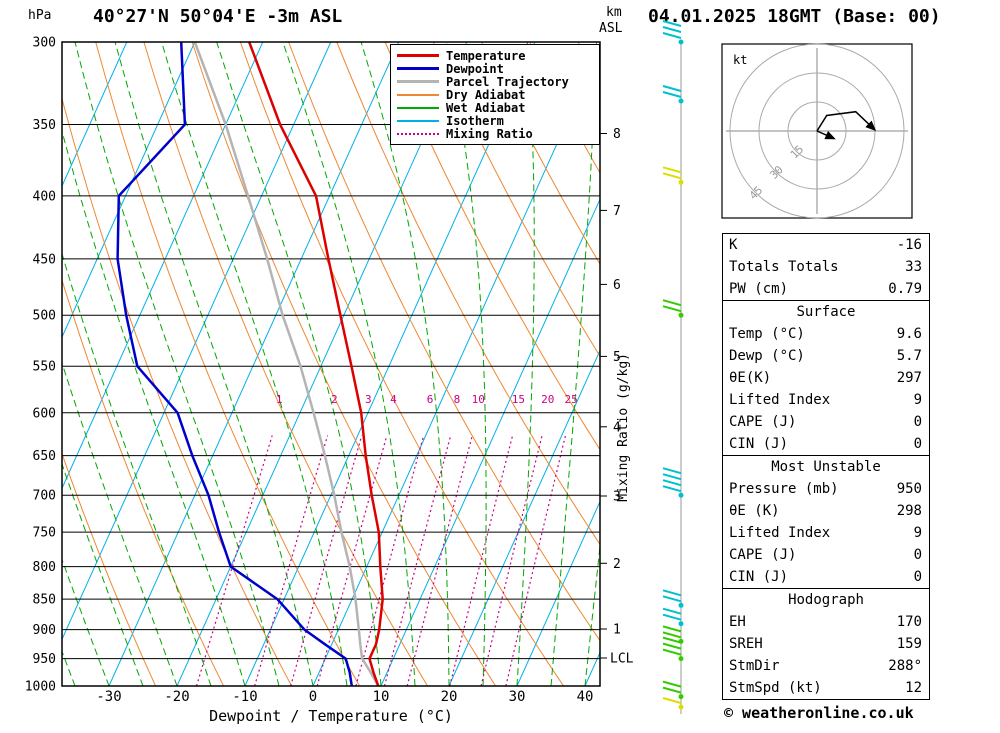  Describe the element at coordinates (617, 285) in the screenshot. I see `svg-text: 6` at that location.